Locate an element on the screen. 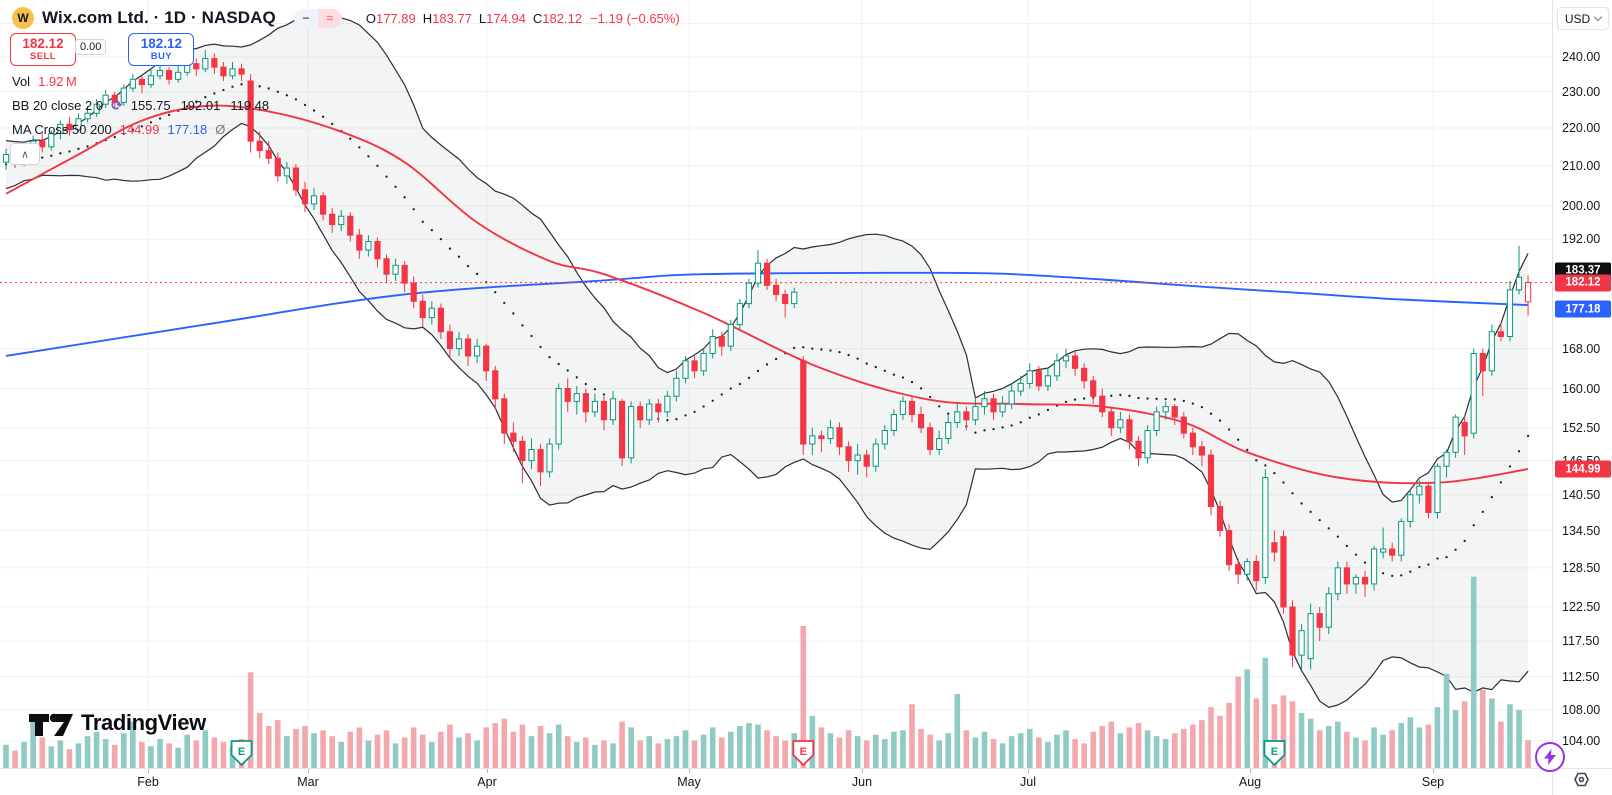 The width and height of the screenshot is (1612, 795). price-tick-label: 168.00 is located at coordinates (1581, 348).